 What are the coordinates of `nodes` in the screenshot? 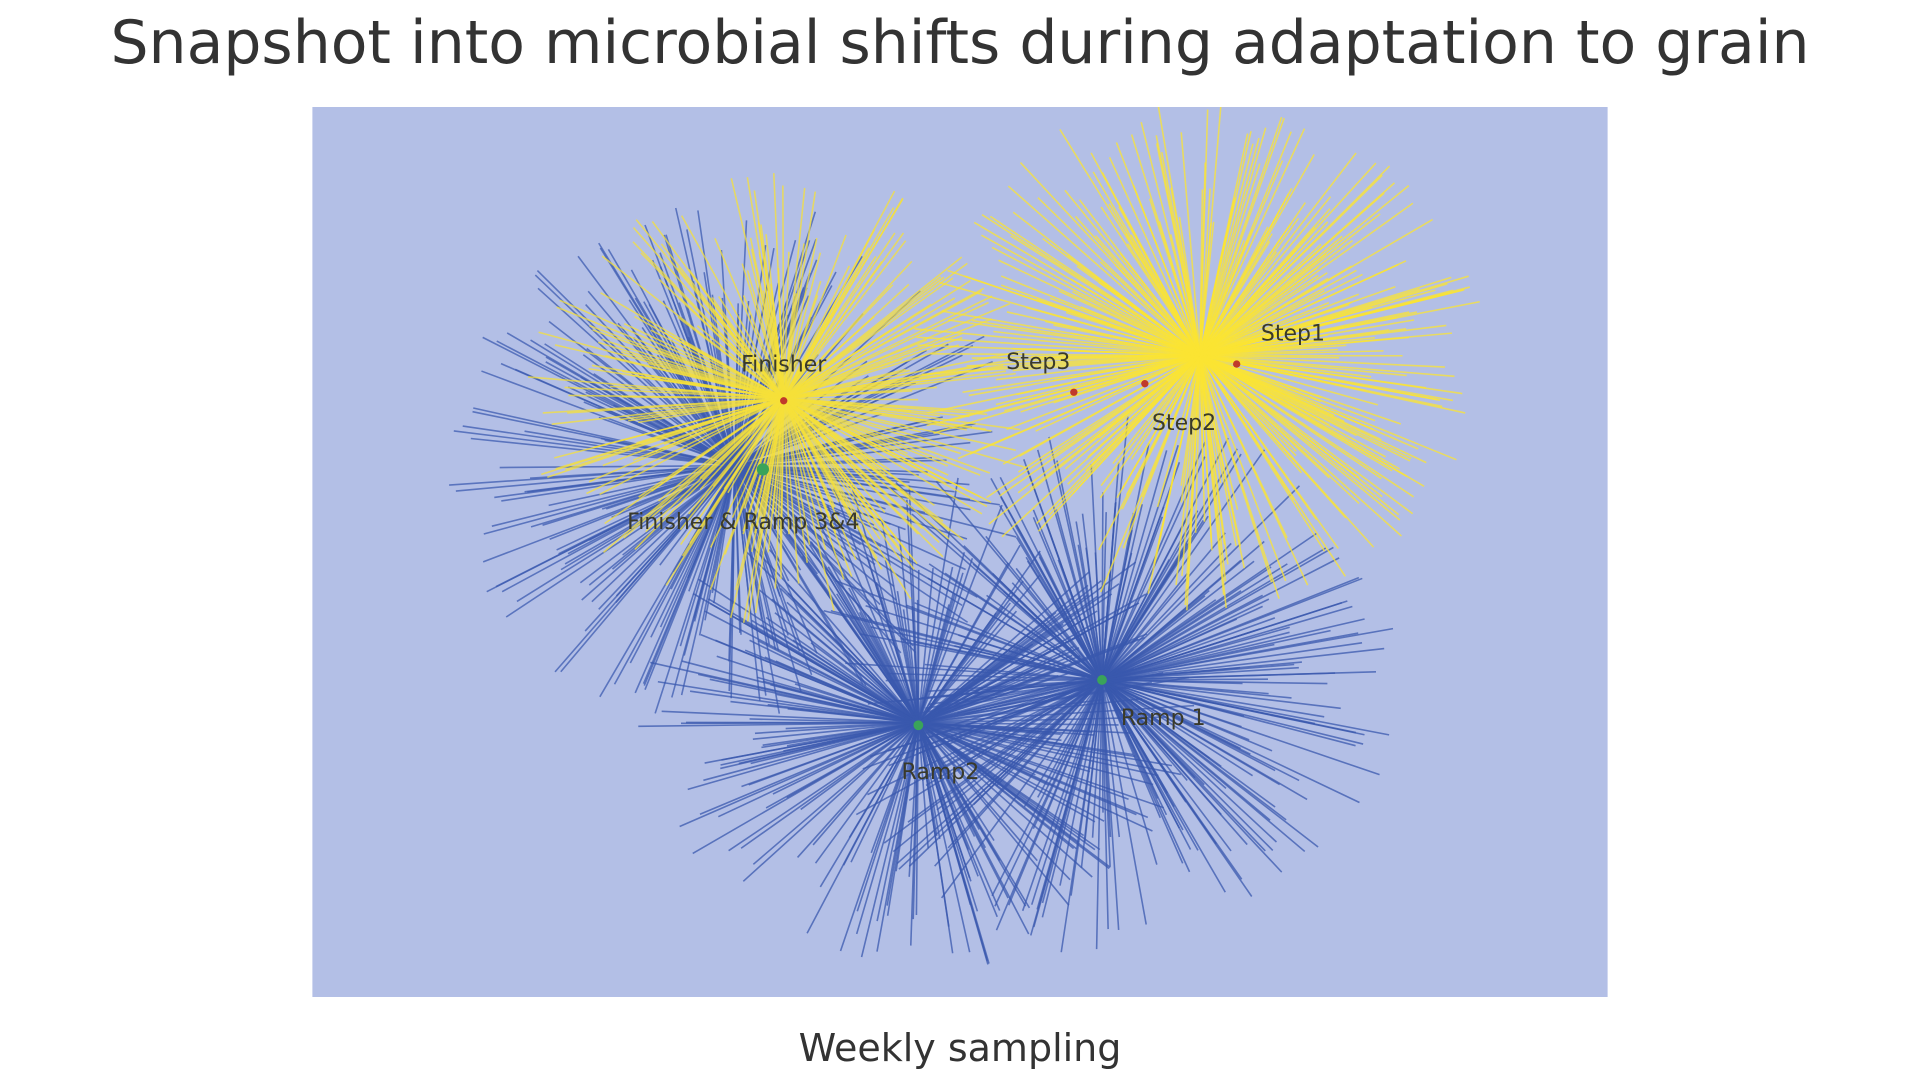 It's located at (998, 545).